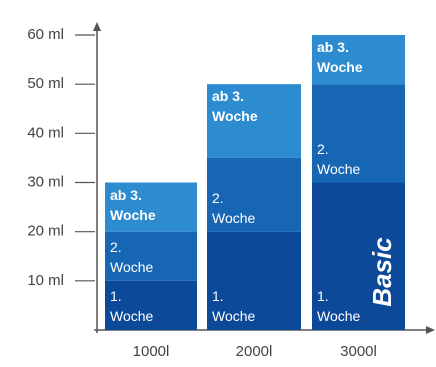 The height and width of the screenshot is (367, 436). I want to click on y-tick-label: 40 ml, so click(45, 132).